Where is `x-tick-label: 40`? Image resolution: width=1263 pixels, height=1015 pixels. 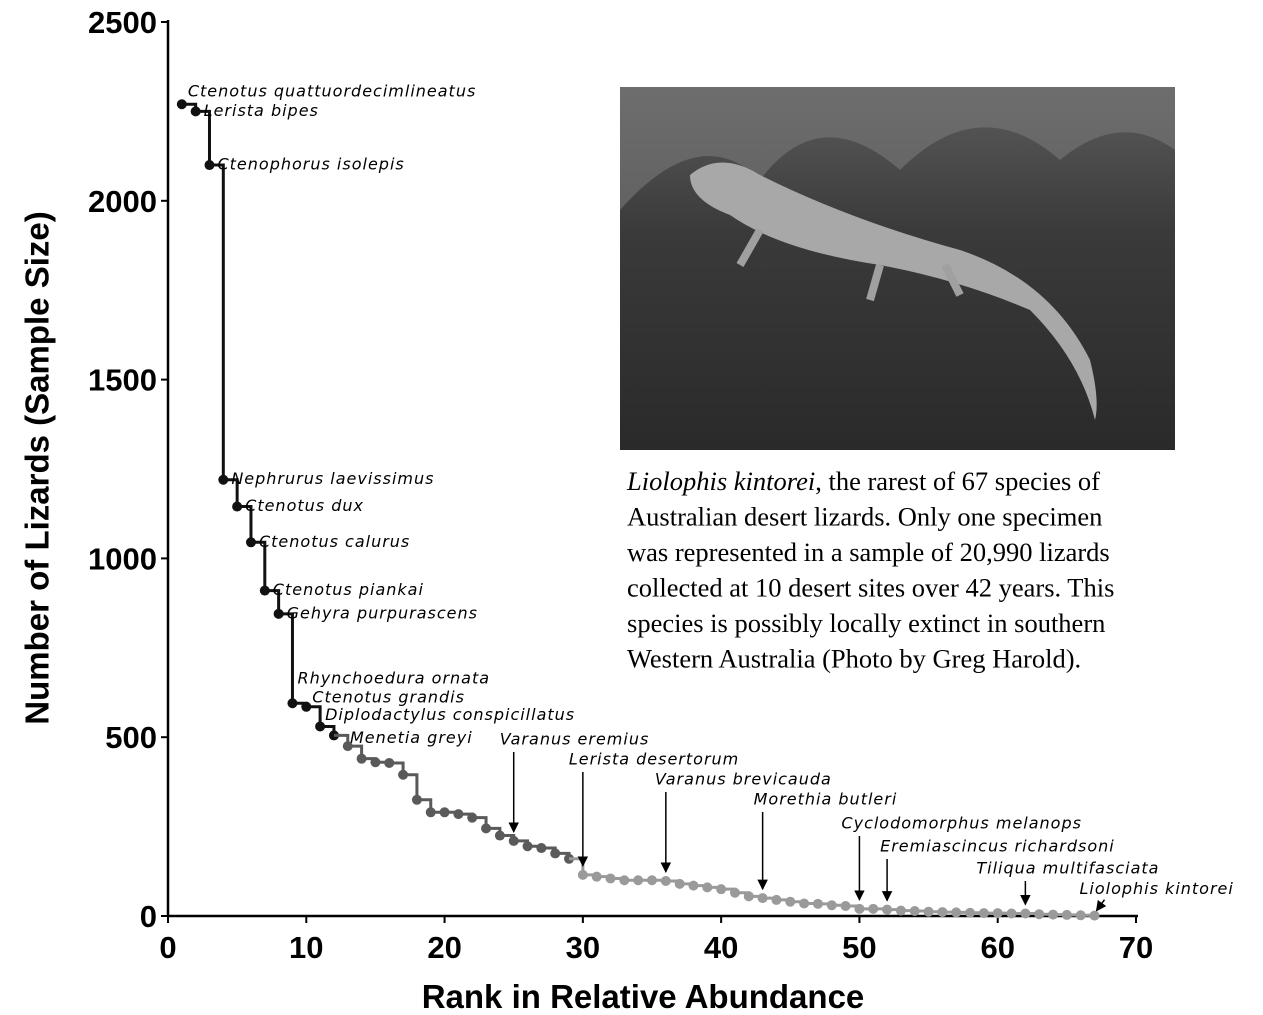
x-tick-label: 40 is located at coordinates (721, 947).